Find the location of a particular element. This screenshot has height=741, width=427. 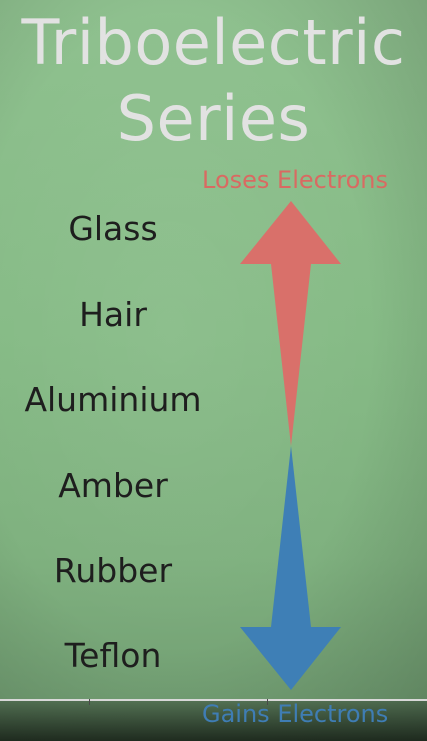

video-progress-bar is located at coordinates (213, 721).